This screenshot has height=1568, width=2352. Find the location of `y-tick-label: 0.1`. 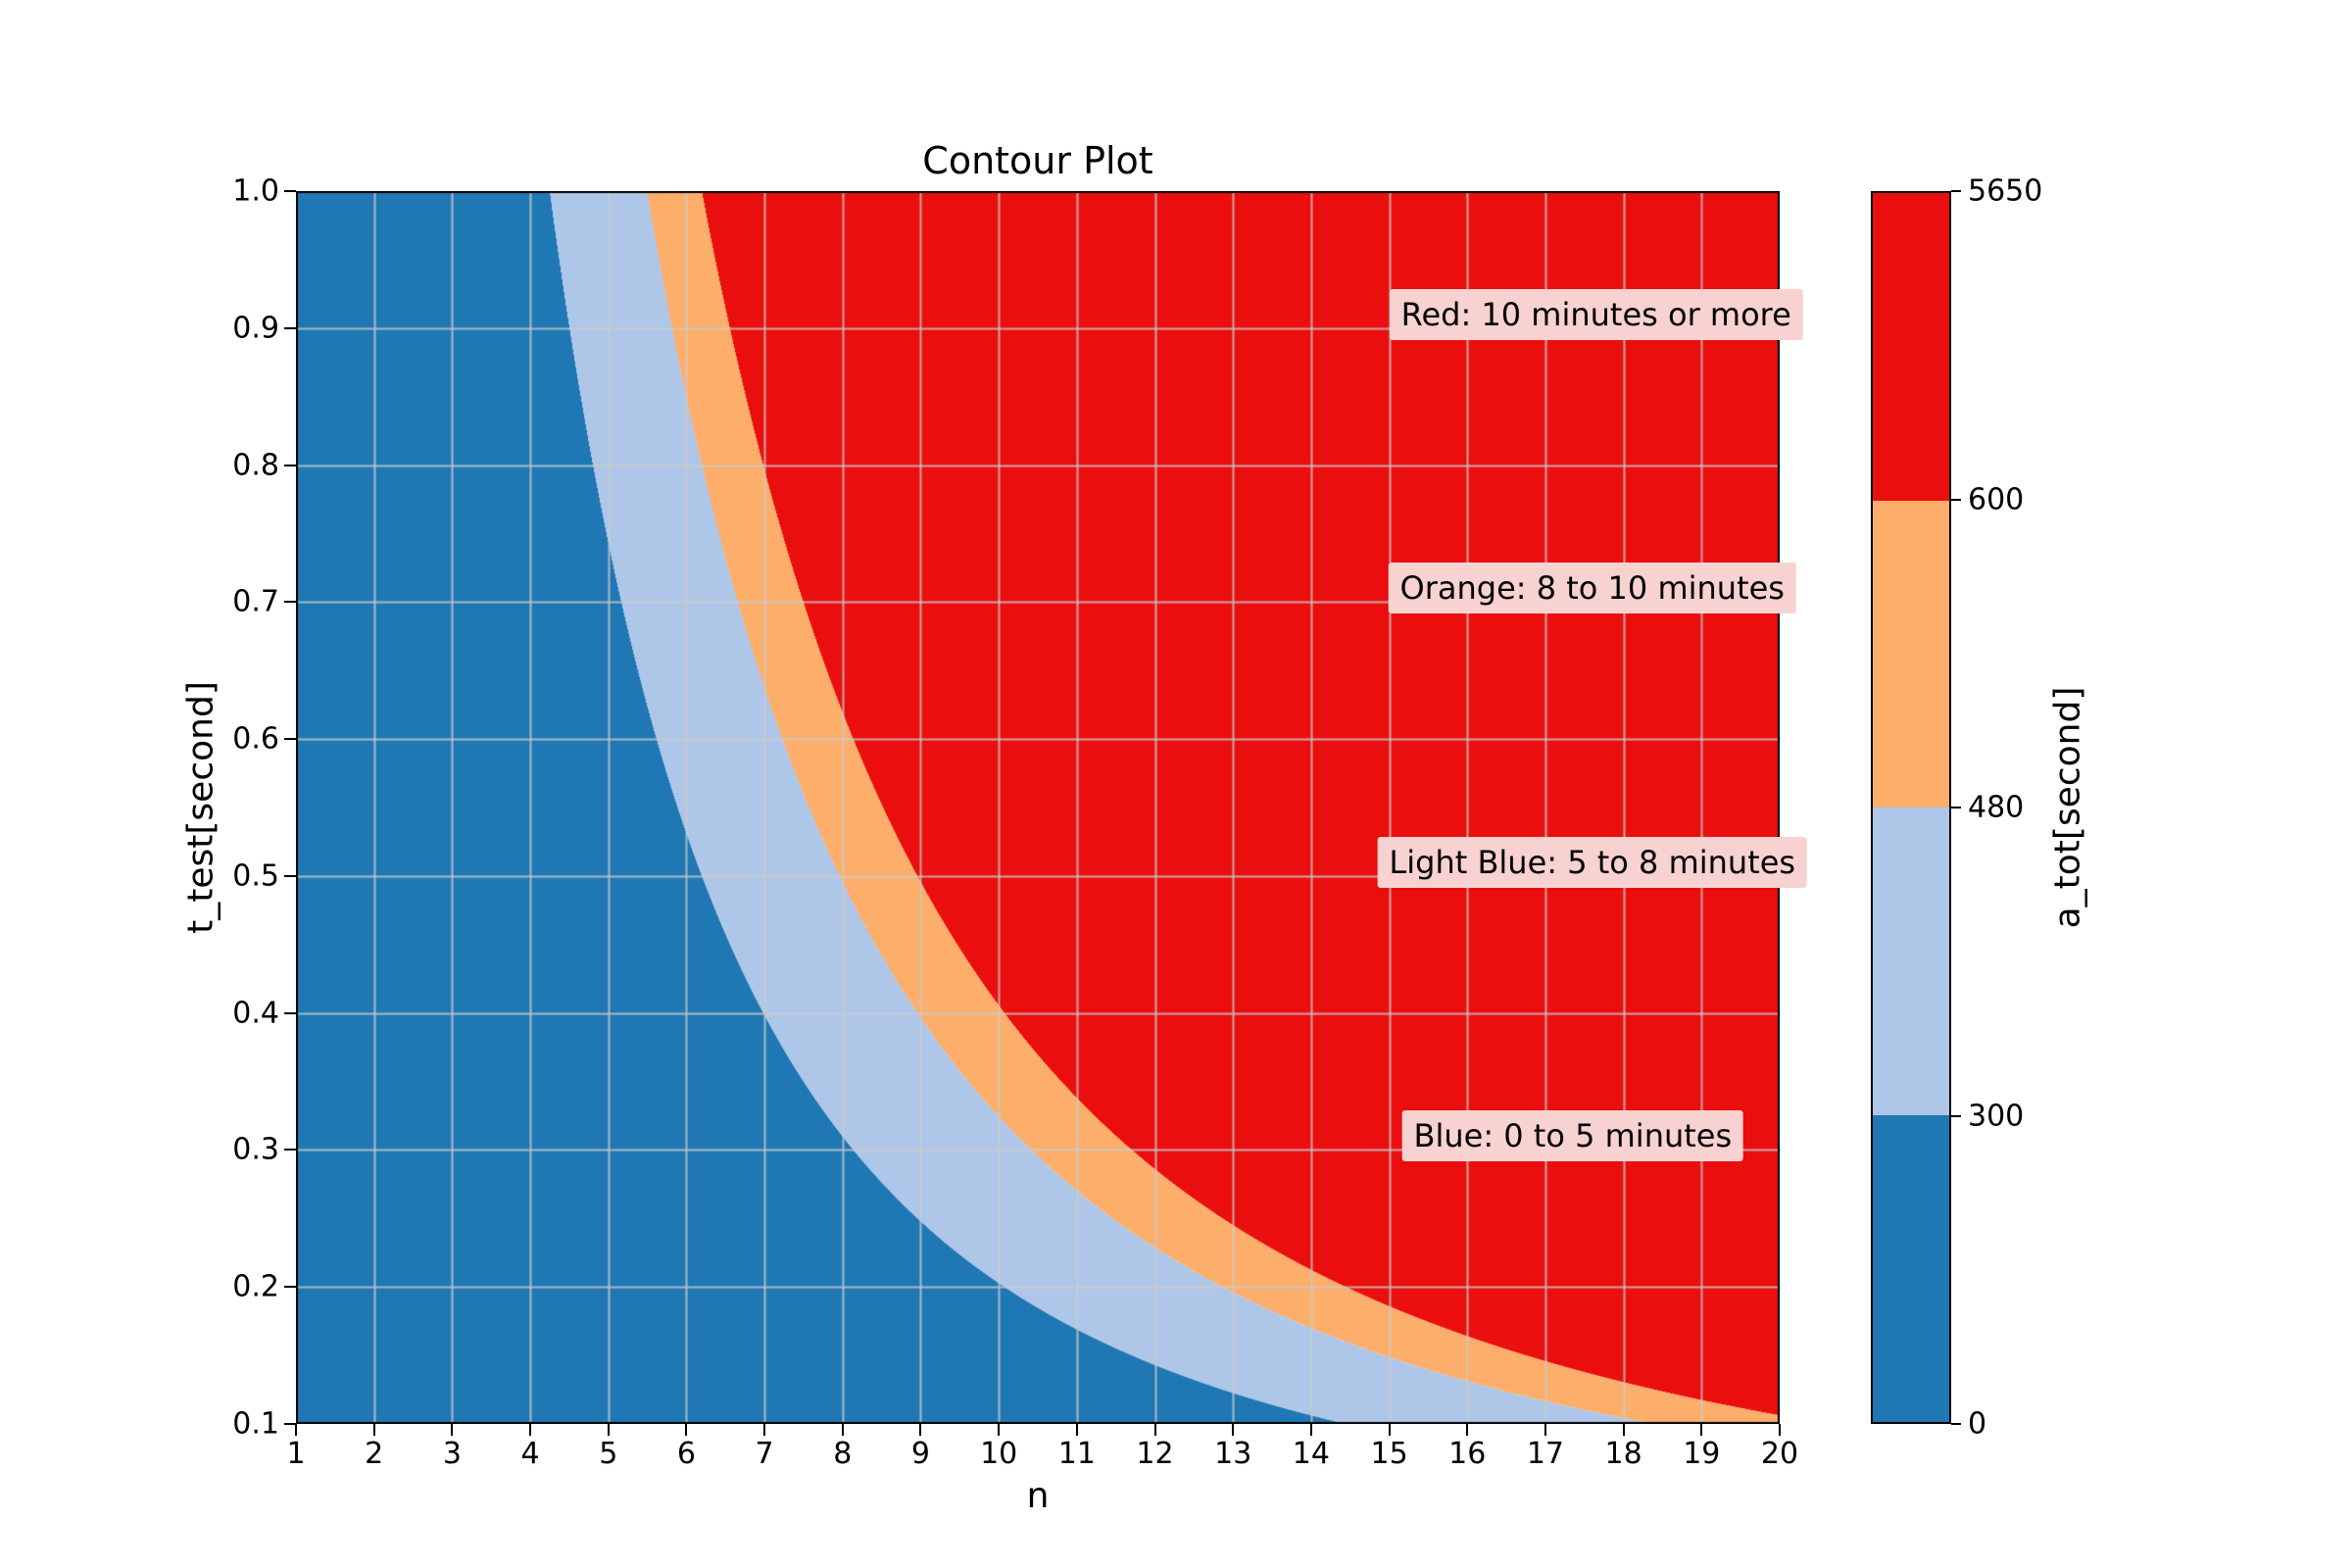

y-tick-label: 0.1 is located at coordinates (255, 1424).